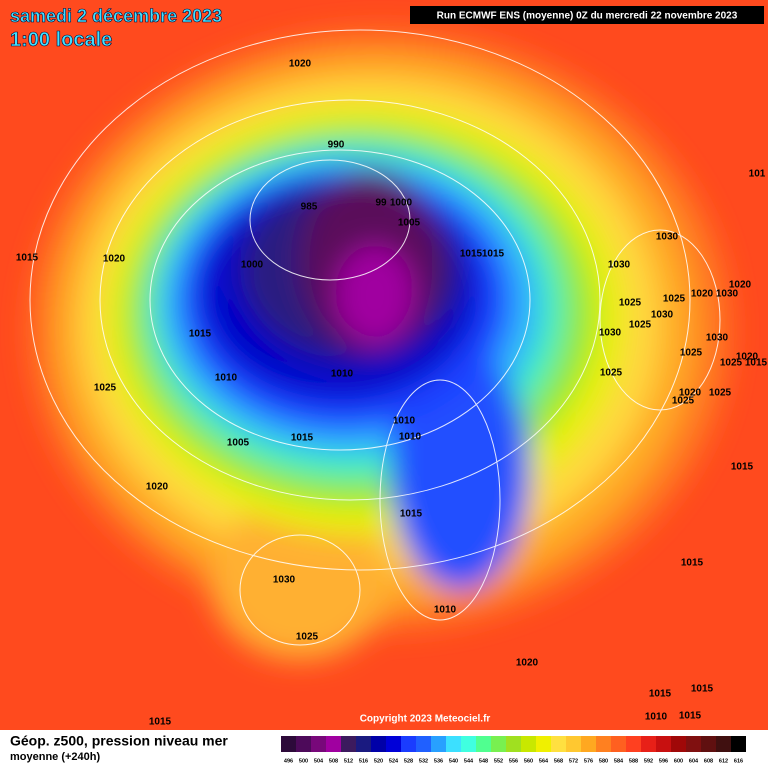 The image size is (768, 768). What do you see at coordinates (303, 761) in the screenshot?
I see `colorbar-label: 500` at bounding box center [303, 761].